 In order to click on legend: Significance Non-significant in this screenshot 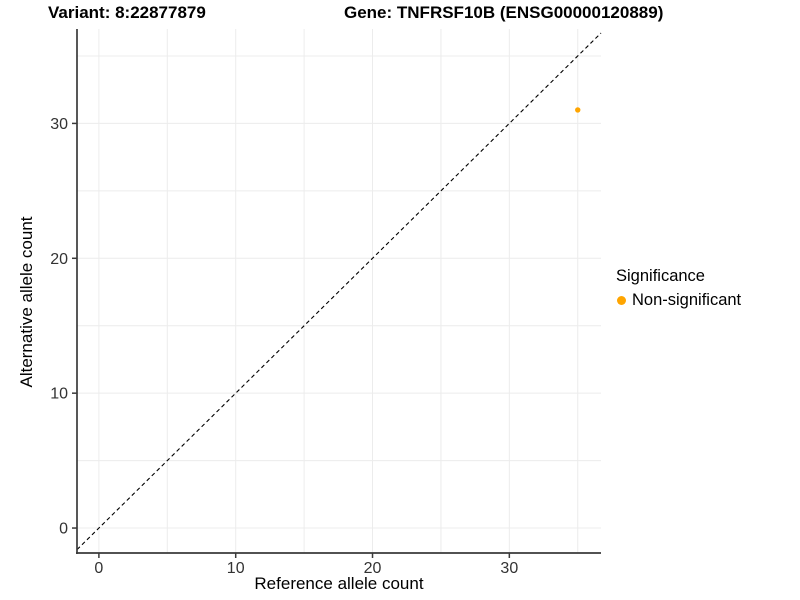, I will do `click(678, 288)`.